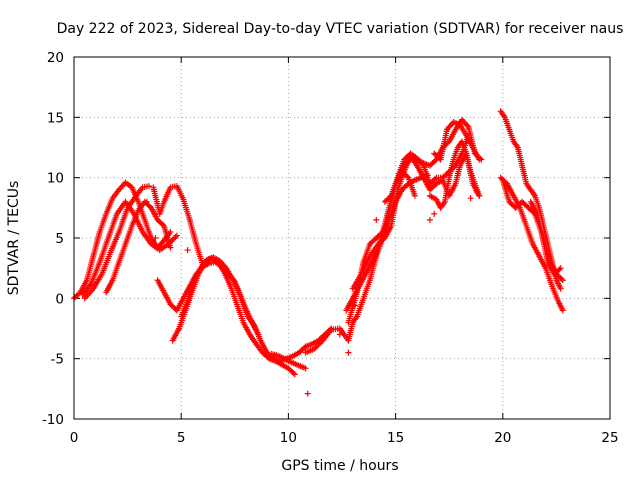  What do you see at coordinates (395, 438) in the screenshot?
I see `x-tick-label: 15` at bounding box center [395, 438].